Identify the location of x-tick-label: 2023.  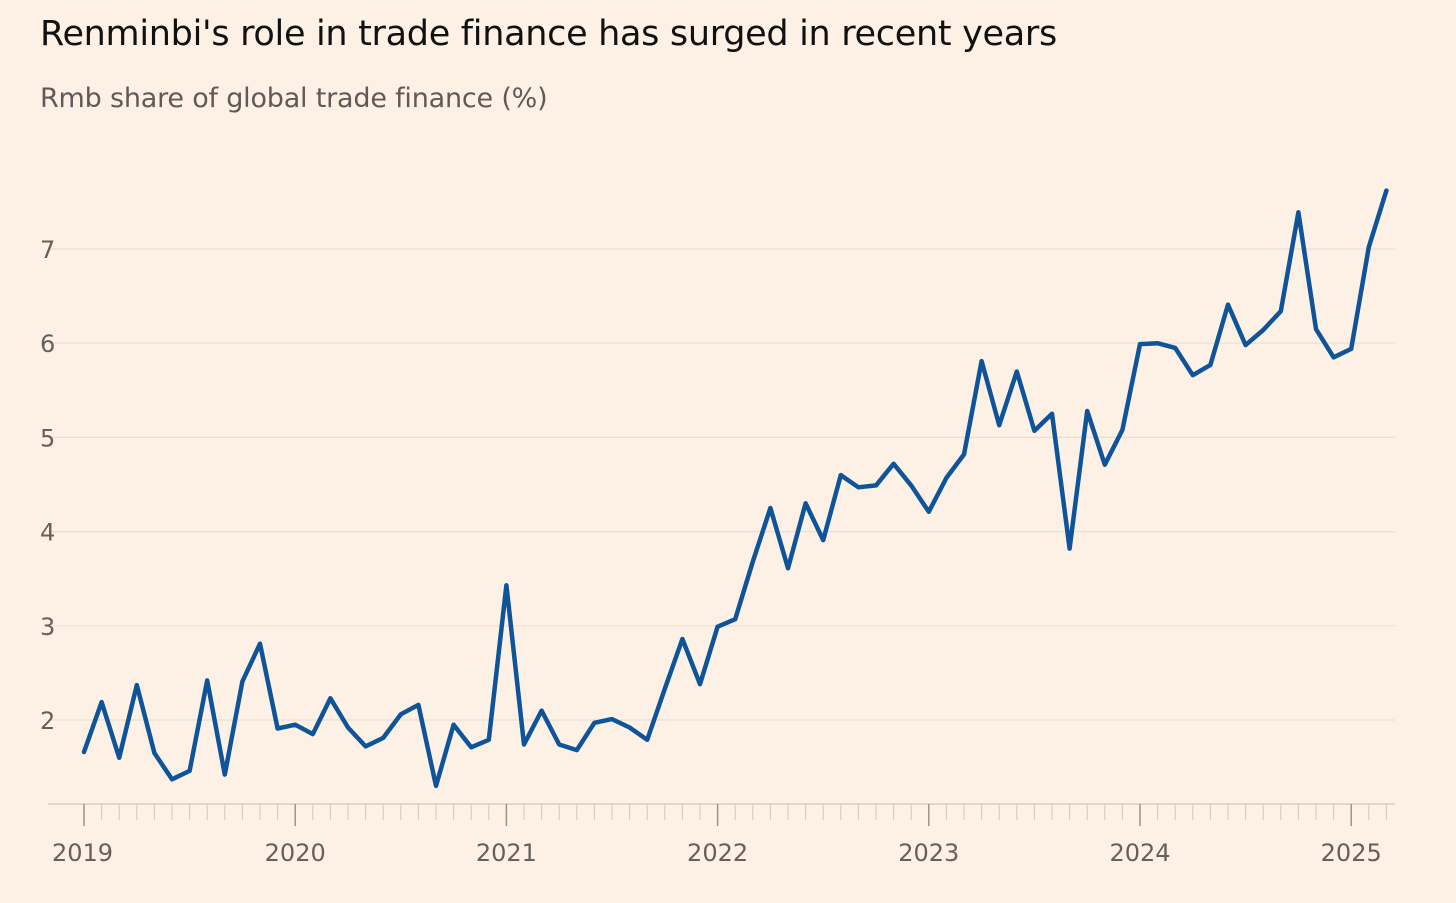
(928, 853).